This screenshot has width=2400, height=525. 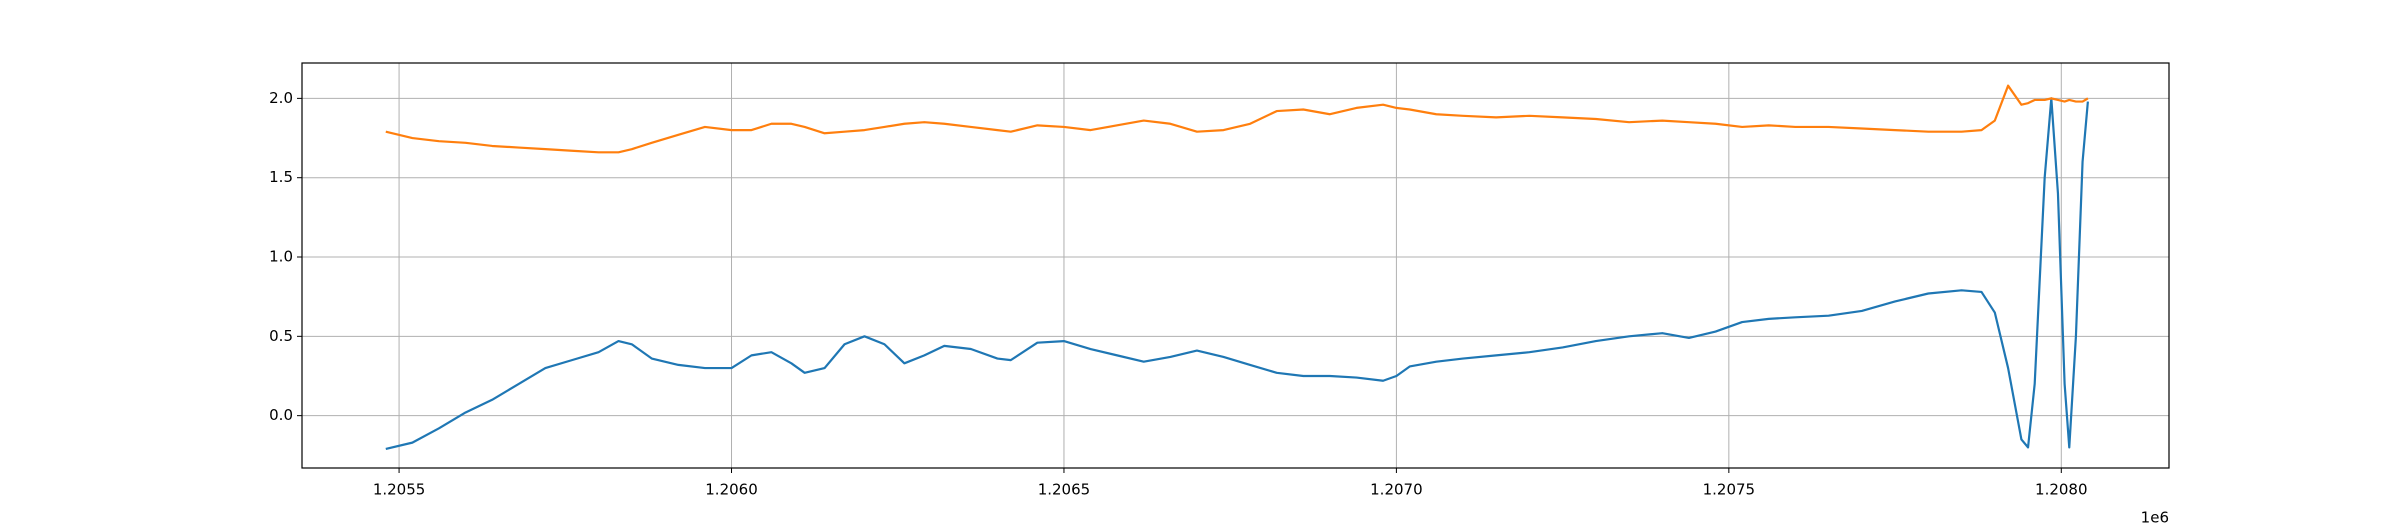 I want to click on x-tick-label: 1.2075, so click(x=1729, y=490).